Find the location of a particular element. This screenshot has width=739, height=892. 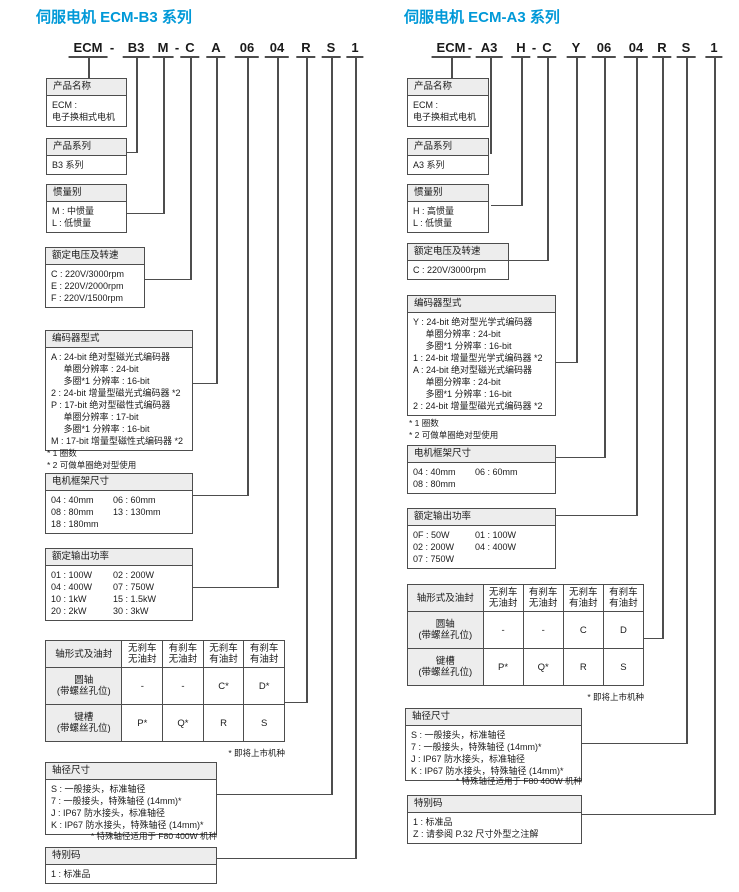

text-line: 1 : 标准品 is located at coordinates (71, 874).